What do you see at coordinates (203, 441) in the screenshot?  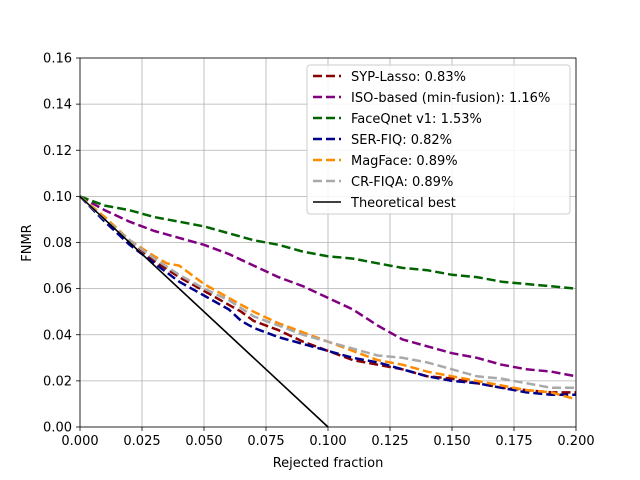 I see `x-tick-label: 0.050` at bounding box center [203, 441].